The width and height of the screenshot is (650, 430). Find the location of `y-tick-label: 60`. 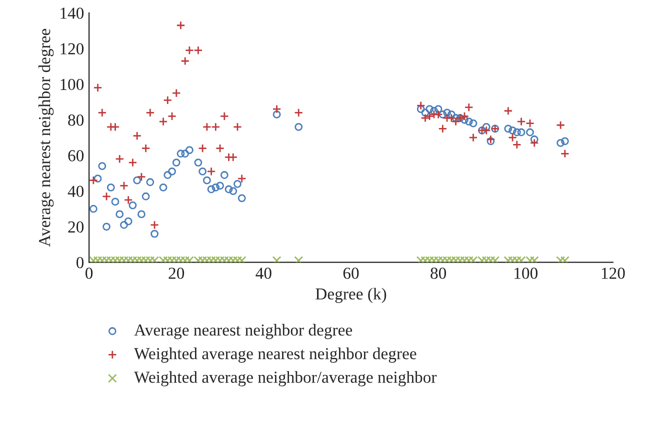

y-tick-label: 60 is located at coordinates (76, 156).